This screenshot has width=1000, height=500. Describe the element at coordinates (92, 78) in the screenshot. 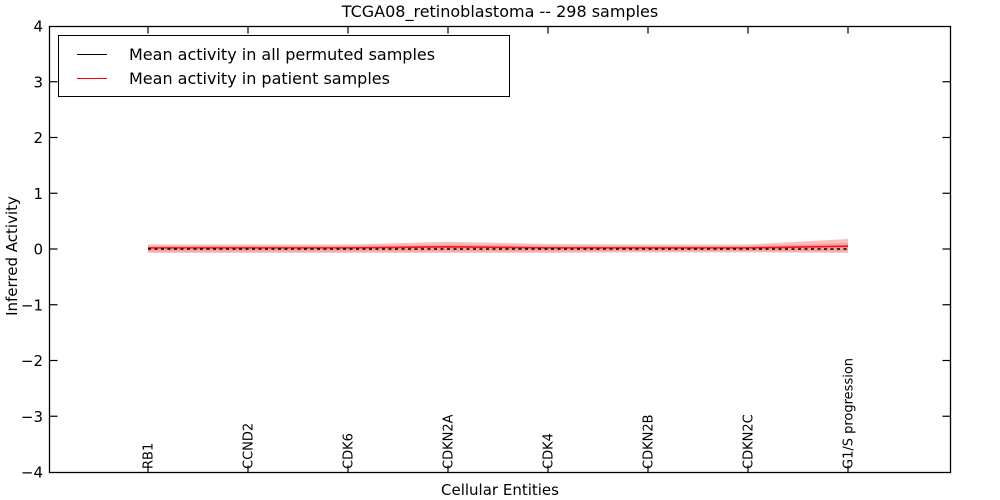

I see `patient-line-sample-icon` at that location.